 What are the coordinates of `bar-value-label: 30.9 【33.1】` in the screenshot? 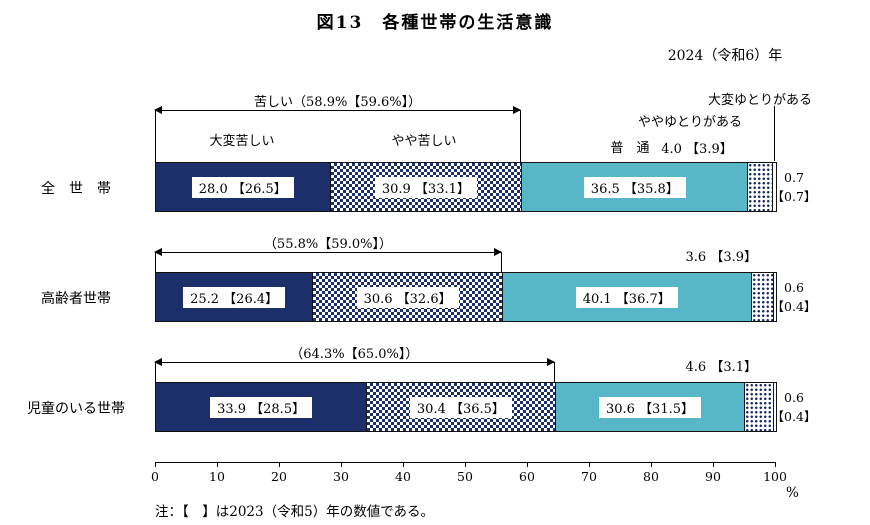 It's located at (425, 187).